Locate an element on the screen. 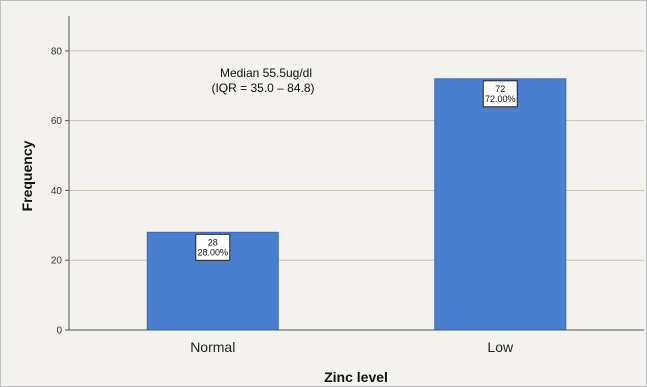 The height and width of the screenshot is (387, 647). y-tick-label: 80 is located at coordinates (57, 51).